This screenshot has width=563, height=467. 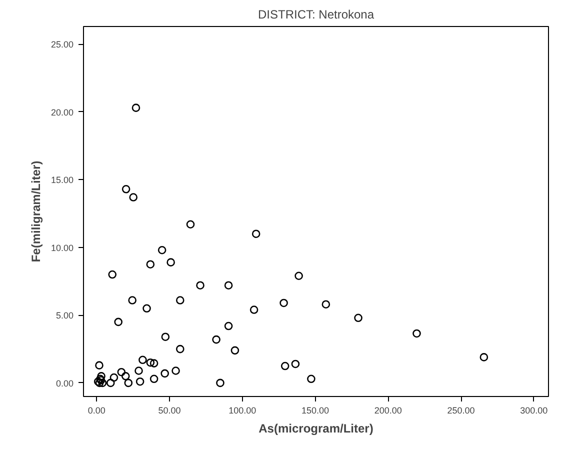 I want to click on y-tick-label: 0.00, so click(x=65, y=383).